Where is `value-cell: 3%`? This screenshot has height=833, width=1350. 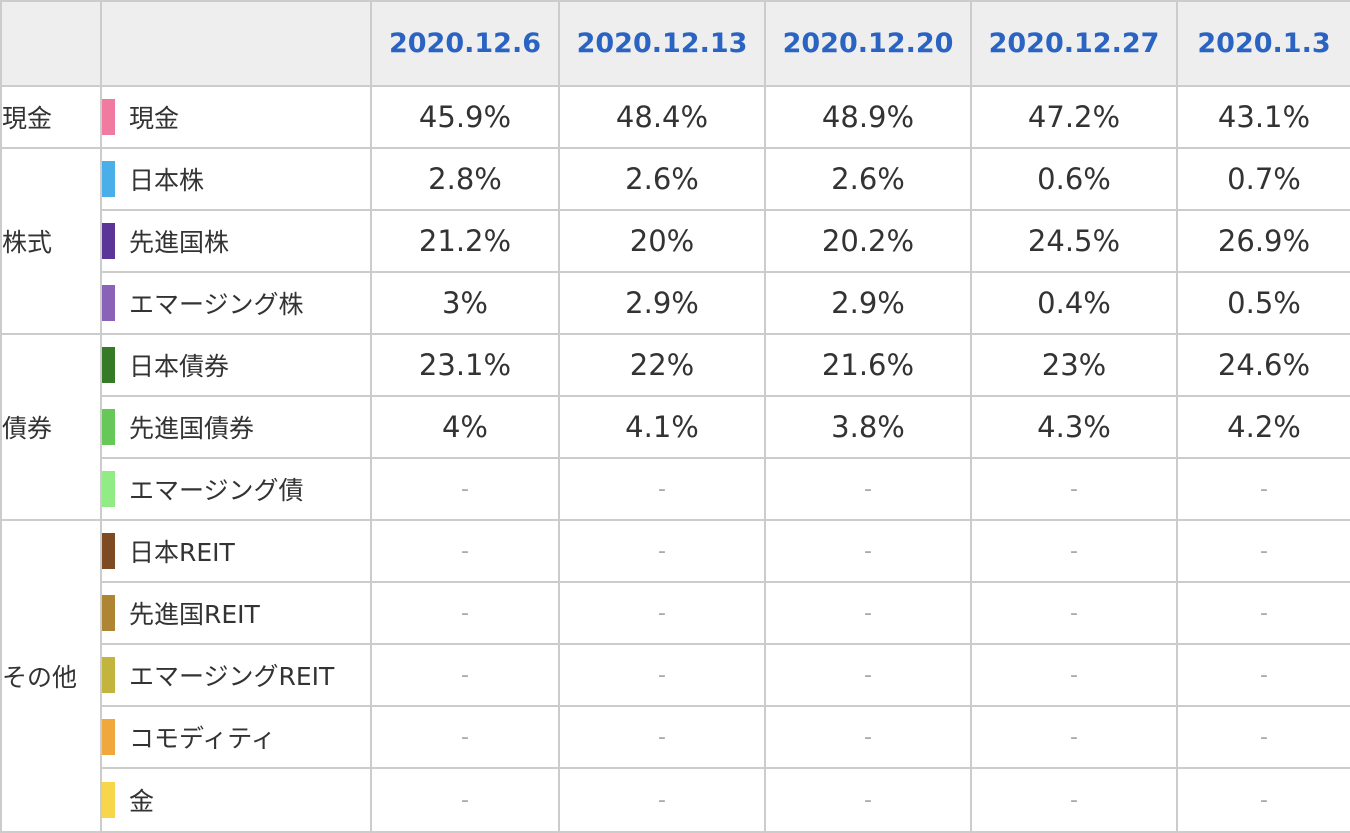 value-cell: 3% is located at coordinates (465, 303).